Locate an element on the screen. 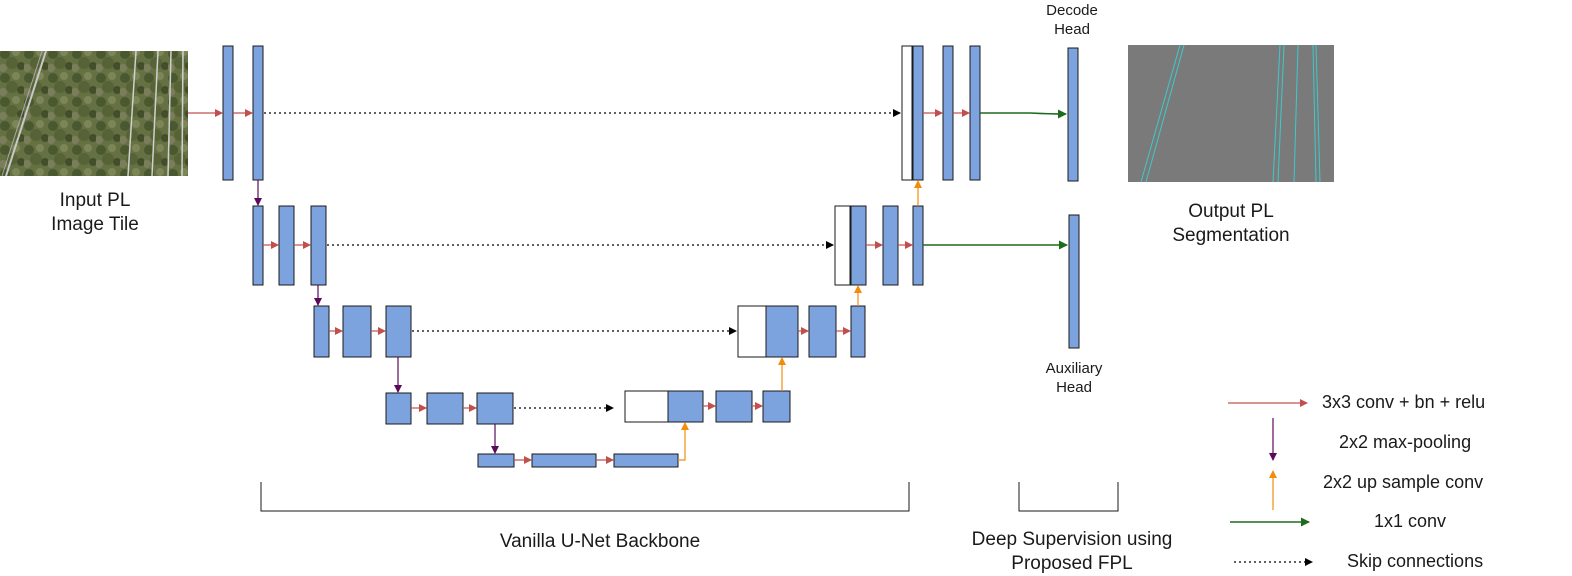  decode-head-label-line1: Decode is located at coordinates (1072, 10).